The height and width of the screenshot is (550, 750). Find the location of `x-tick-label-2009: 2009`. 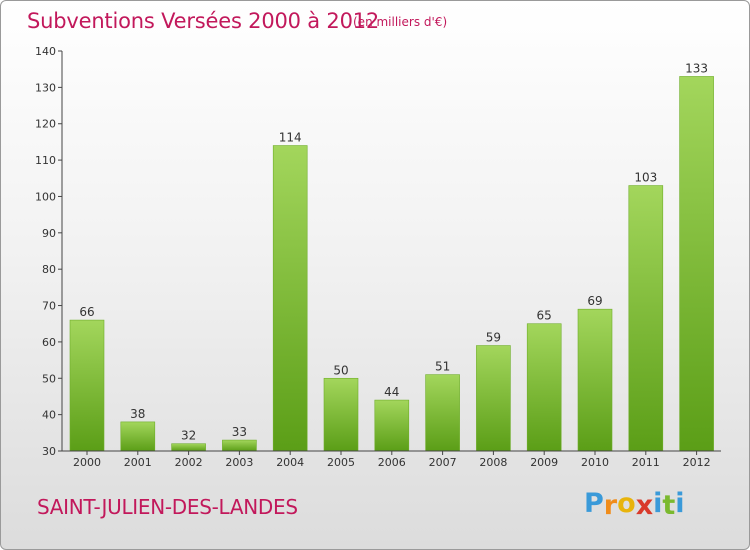

x-tick-label-2009: 2009 is located at coordinates (544, 462).